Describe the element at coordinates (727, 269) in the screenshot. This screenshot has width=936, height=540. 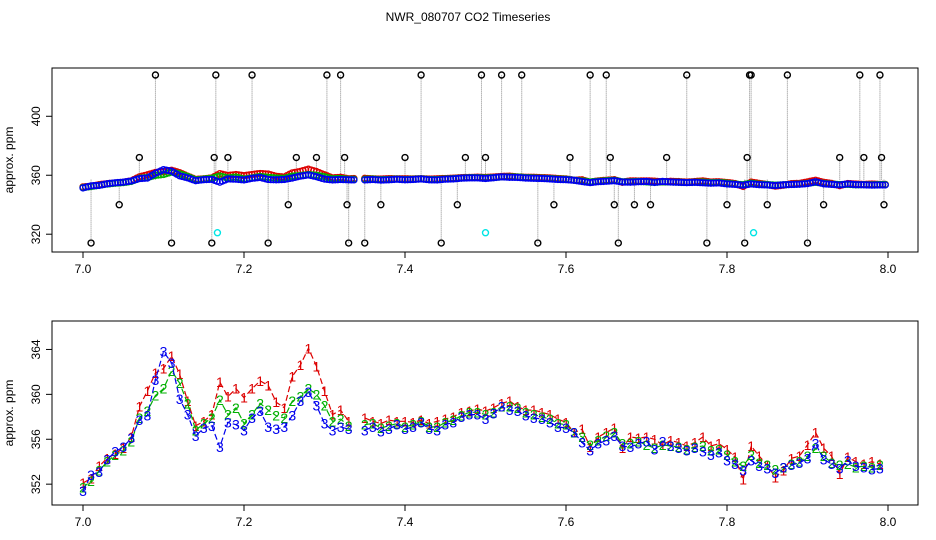
I see `x-tick-label: 7.8` at that location.